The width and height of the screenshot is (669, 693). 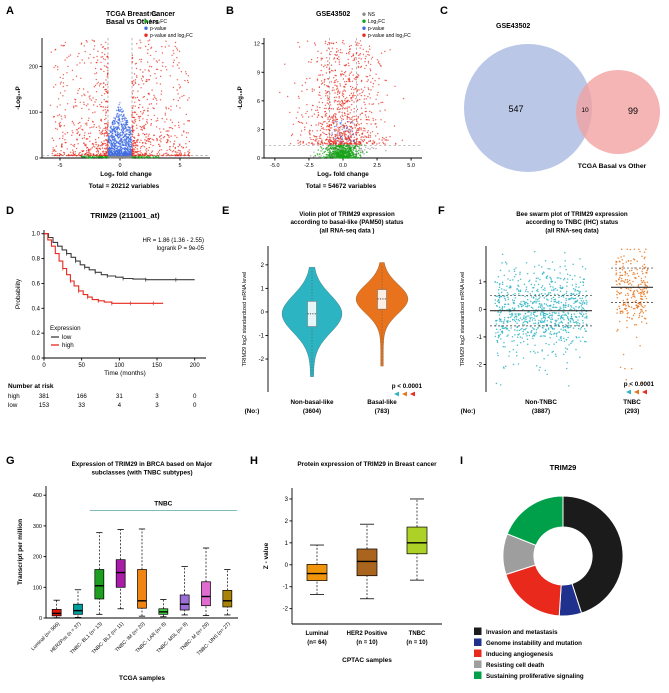 What do you see at coordinates (389, 36) in the screenshot?
I see `legend-label: p-value and log₂FC` at bounding box center [389, 36].